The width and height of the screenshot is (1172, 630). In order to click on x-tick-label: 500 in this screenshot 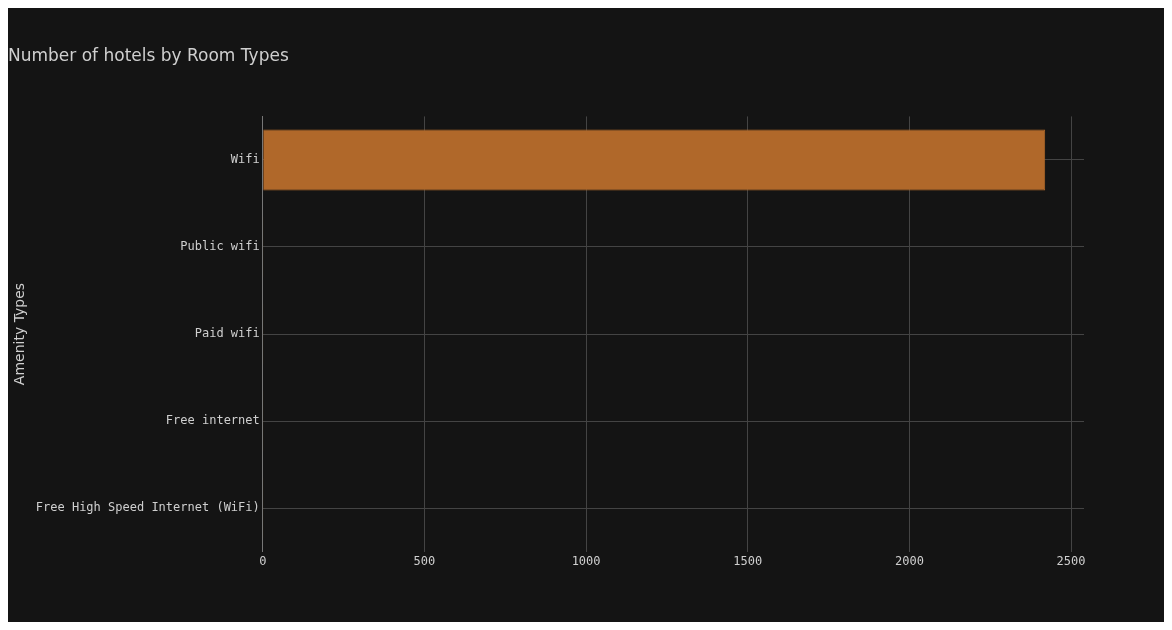, I will do `click(424, 560)`.